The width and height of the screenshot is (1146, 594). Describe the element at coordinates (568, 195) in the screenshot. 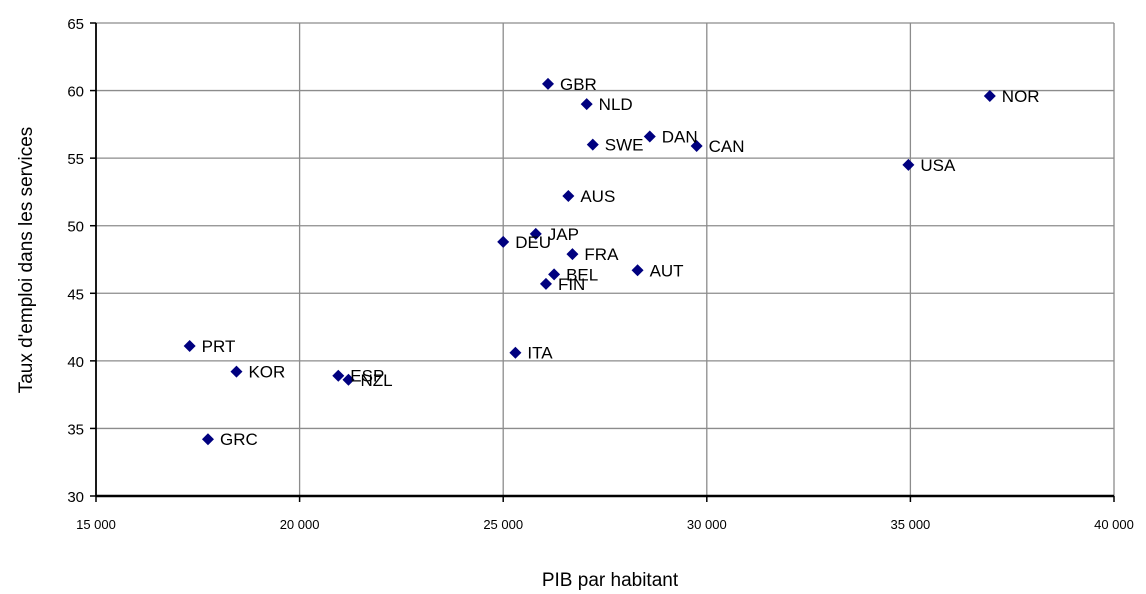

I see `data-point-aus` at that location.